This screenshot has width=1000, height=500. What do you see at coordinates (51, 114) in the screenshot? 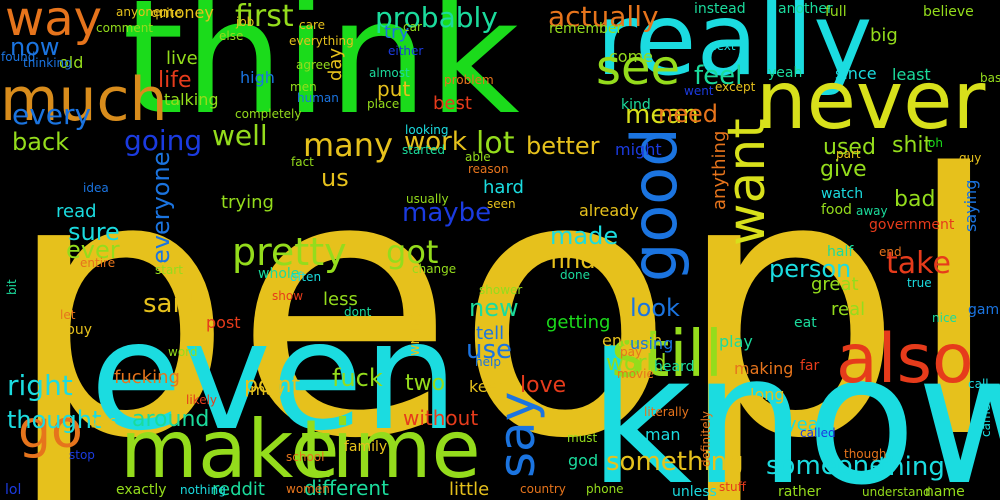
I see `word-every: every` at bounding box center [51, 114].